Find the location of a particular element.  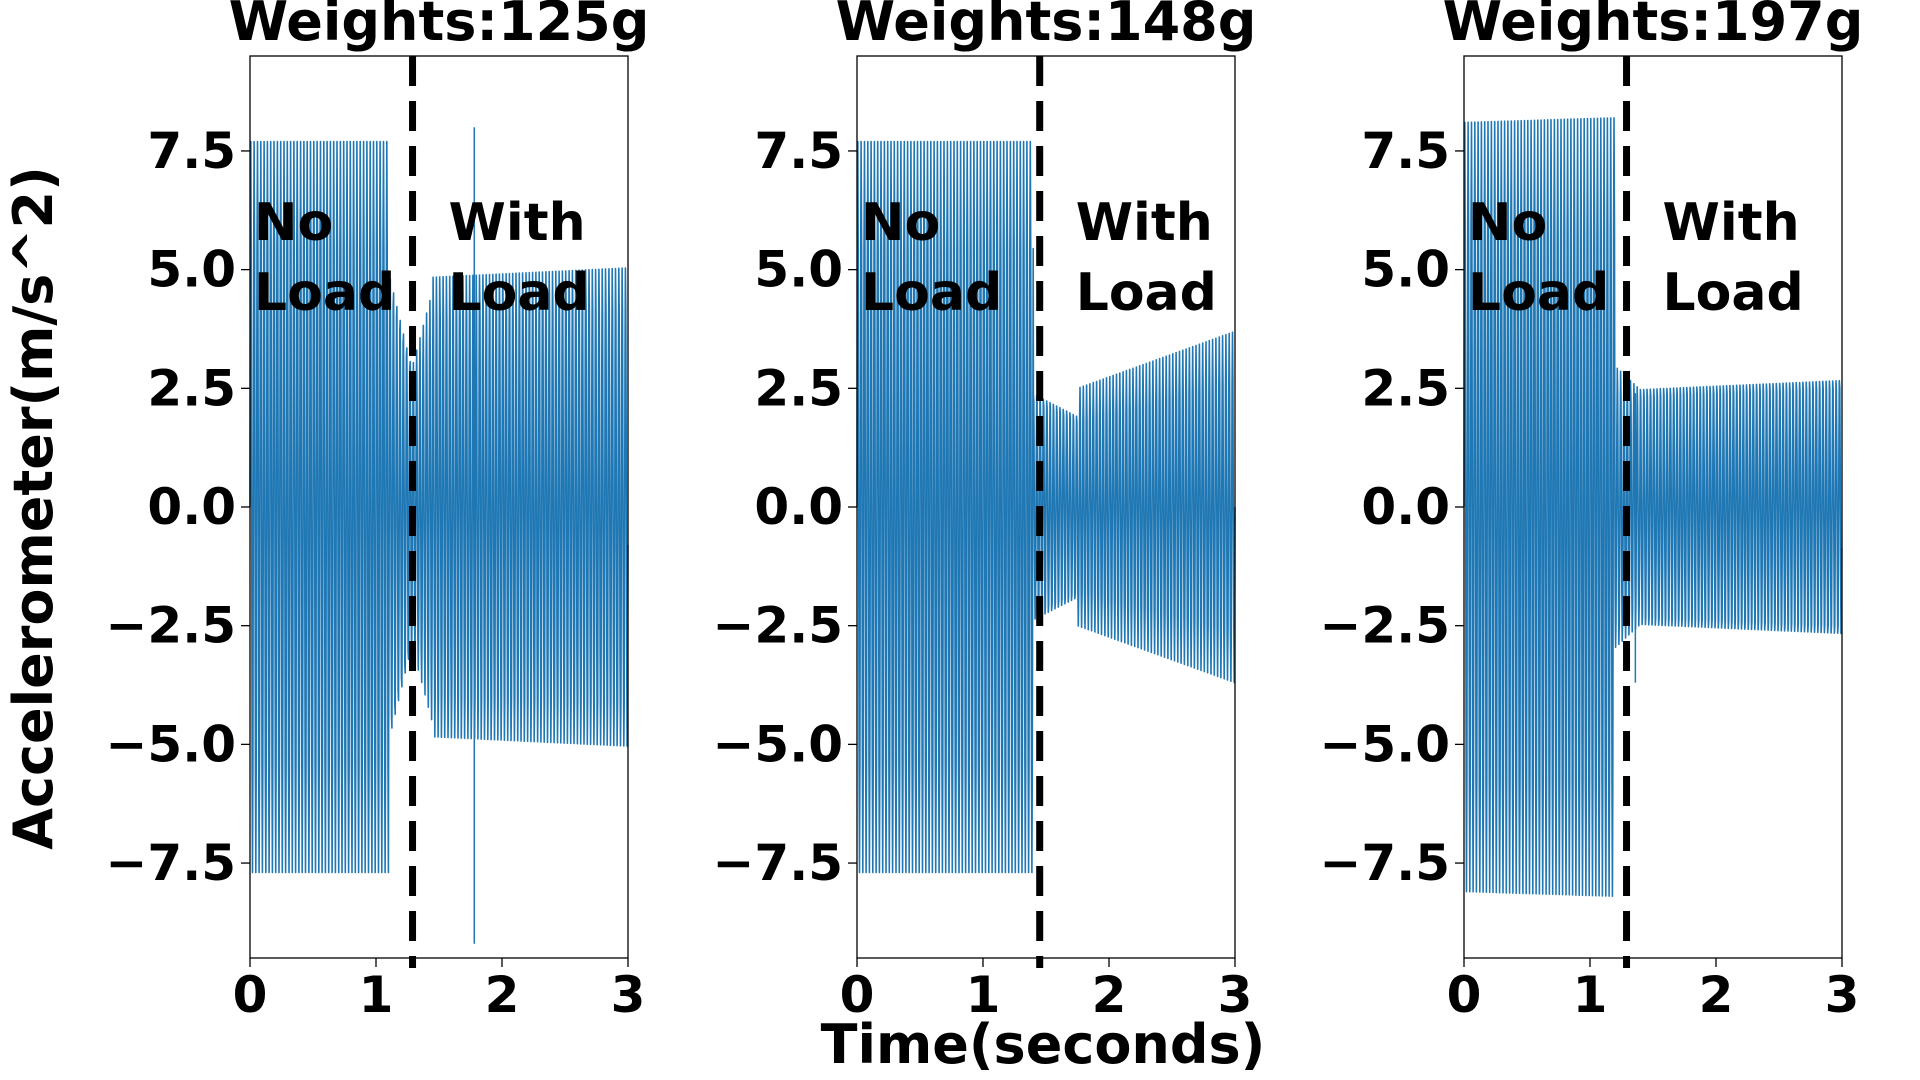

panel-title-1: Weights:125g is located at coordinates (439, 26).